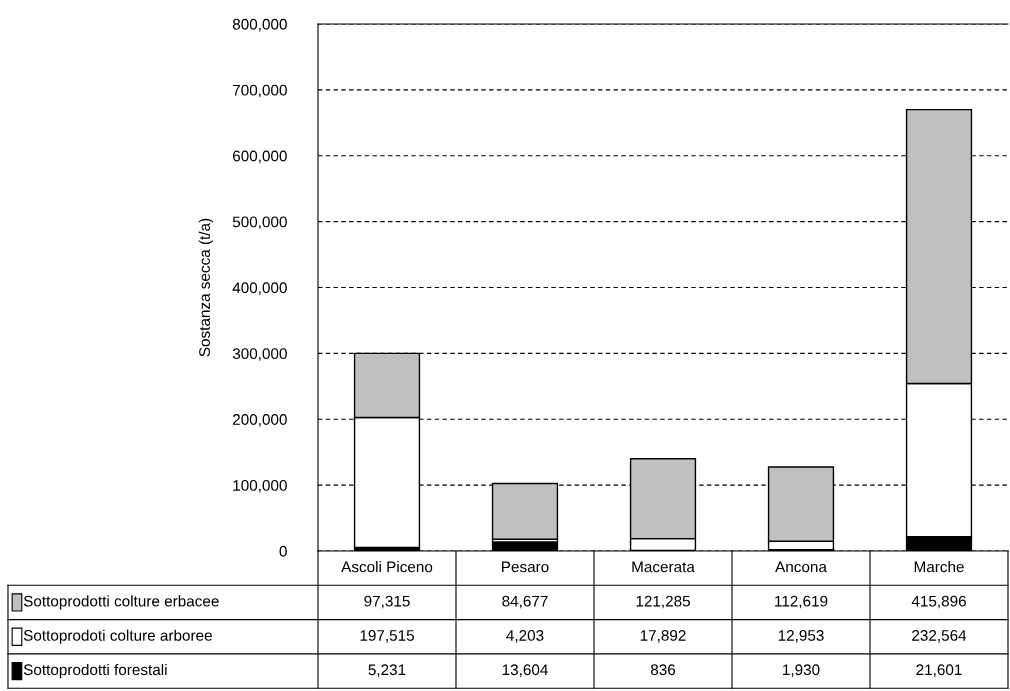 This screenshot has width=1010, height=691. I want to click on data-label: 84,677, so click(525, 602).